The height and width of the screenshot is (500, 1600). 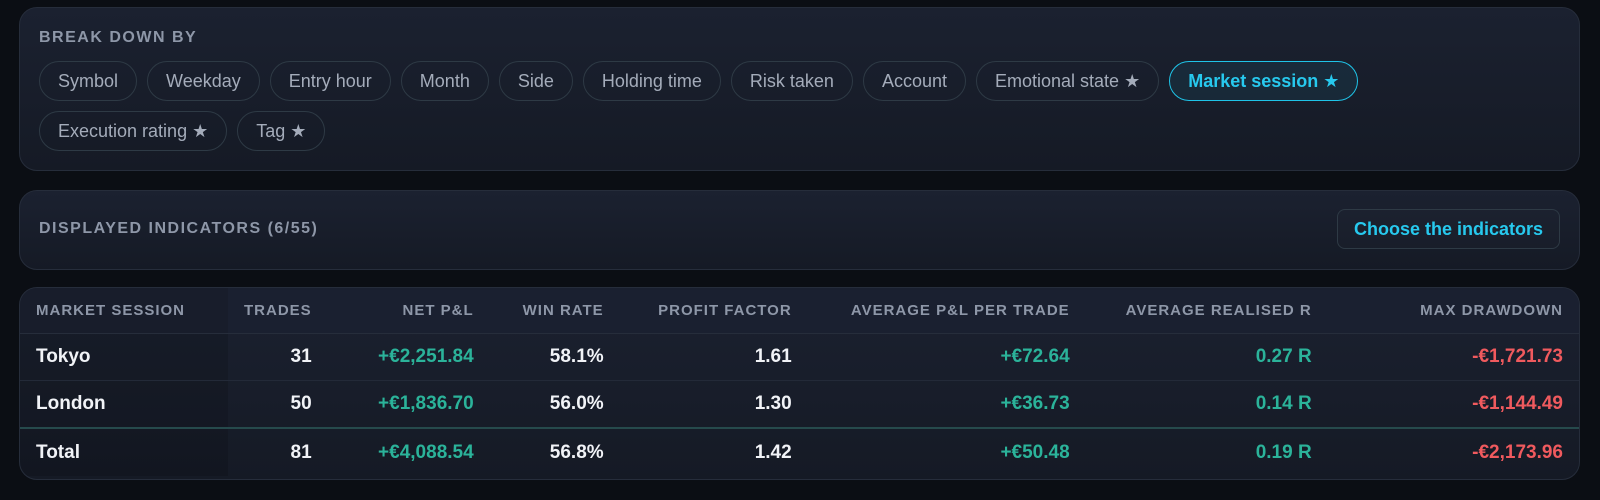 What do you see at coordinates (554, 451) in the screenshot?
I see `total-win-rate: 56.8%` at bounding box center [554, 451].